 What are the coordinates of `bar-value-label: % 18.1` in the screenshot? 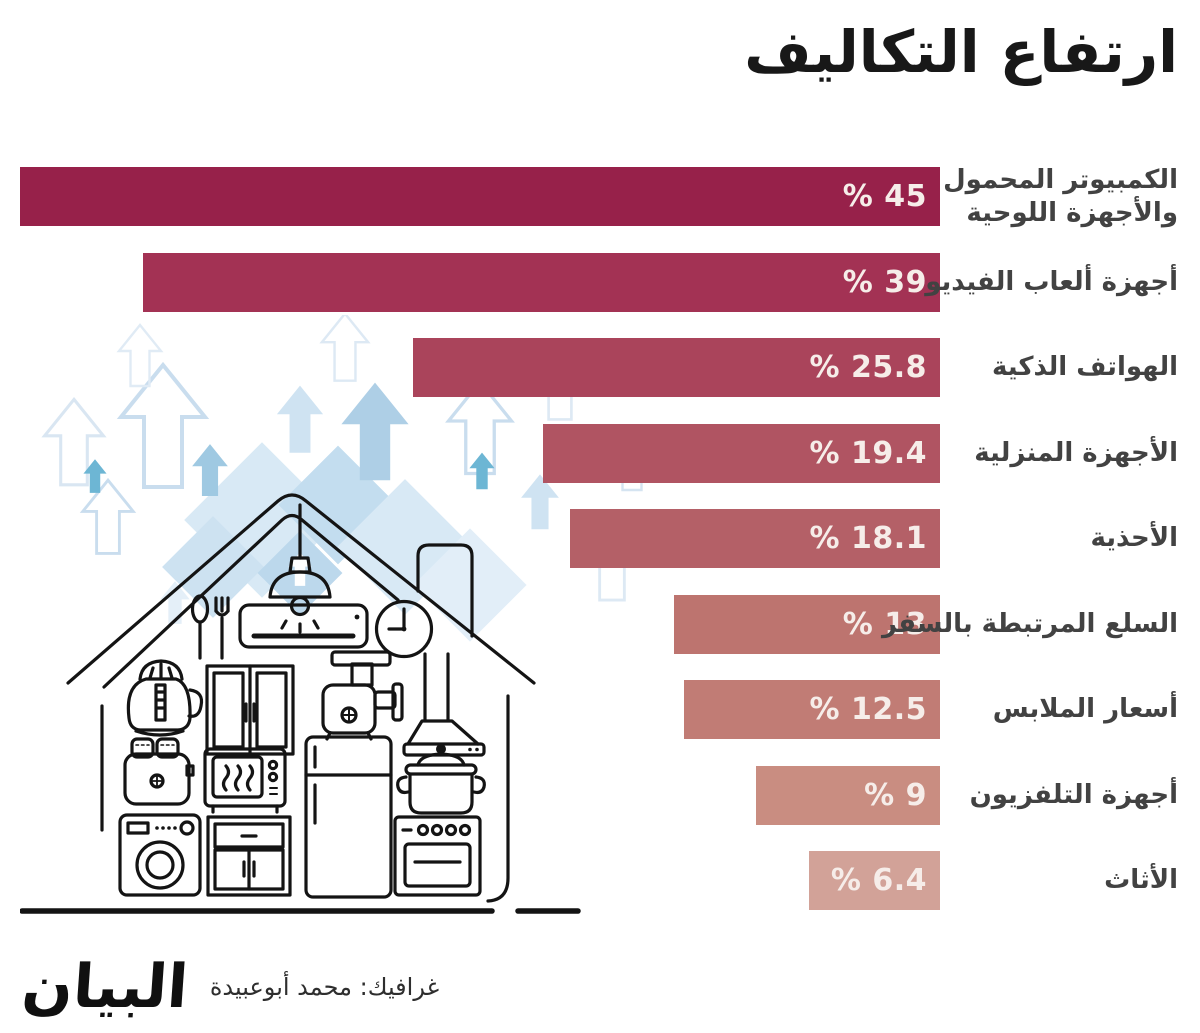 It's located at (868, 538).